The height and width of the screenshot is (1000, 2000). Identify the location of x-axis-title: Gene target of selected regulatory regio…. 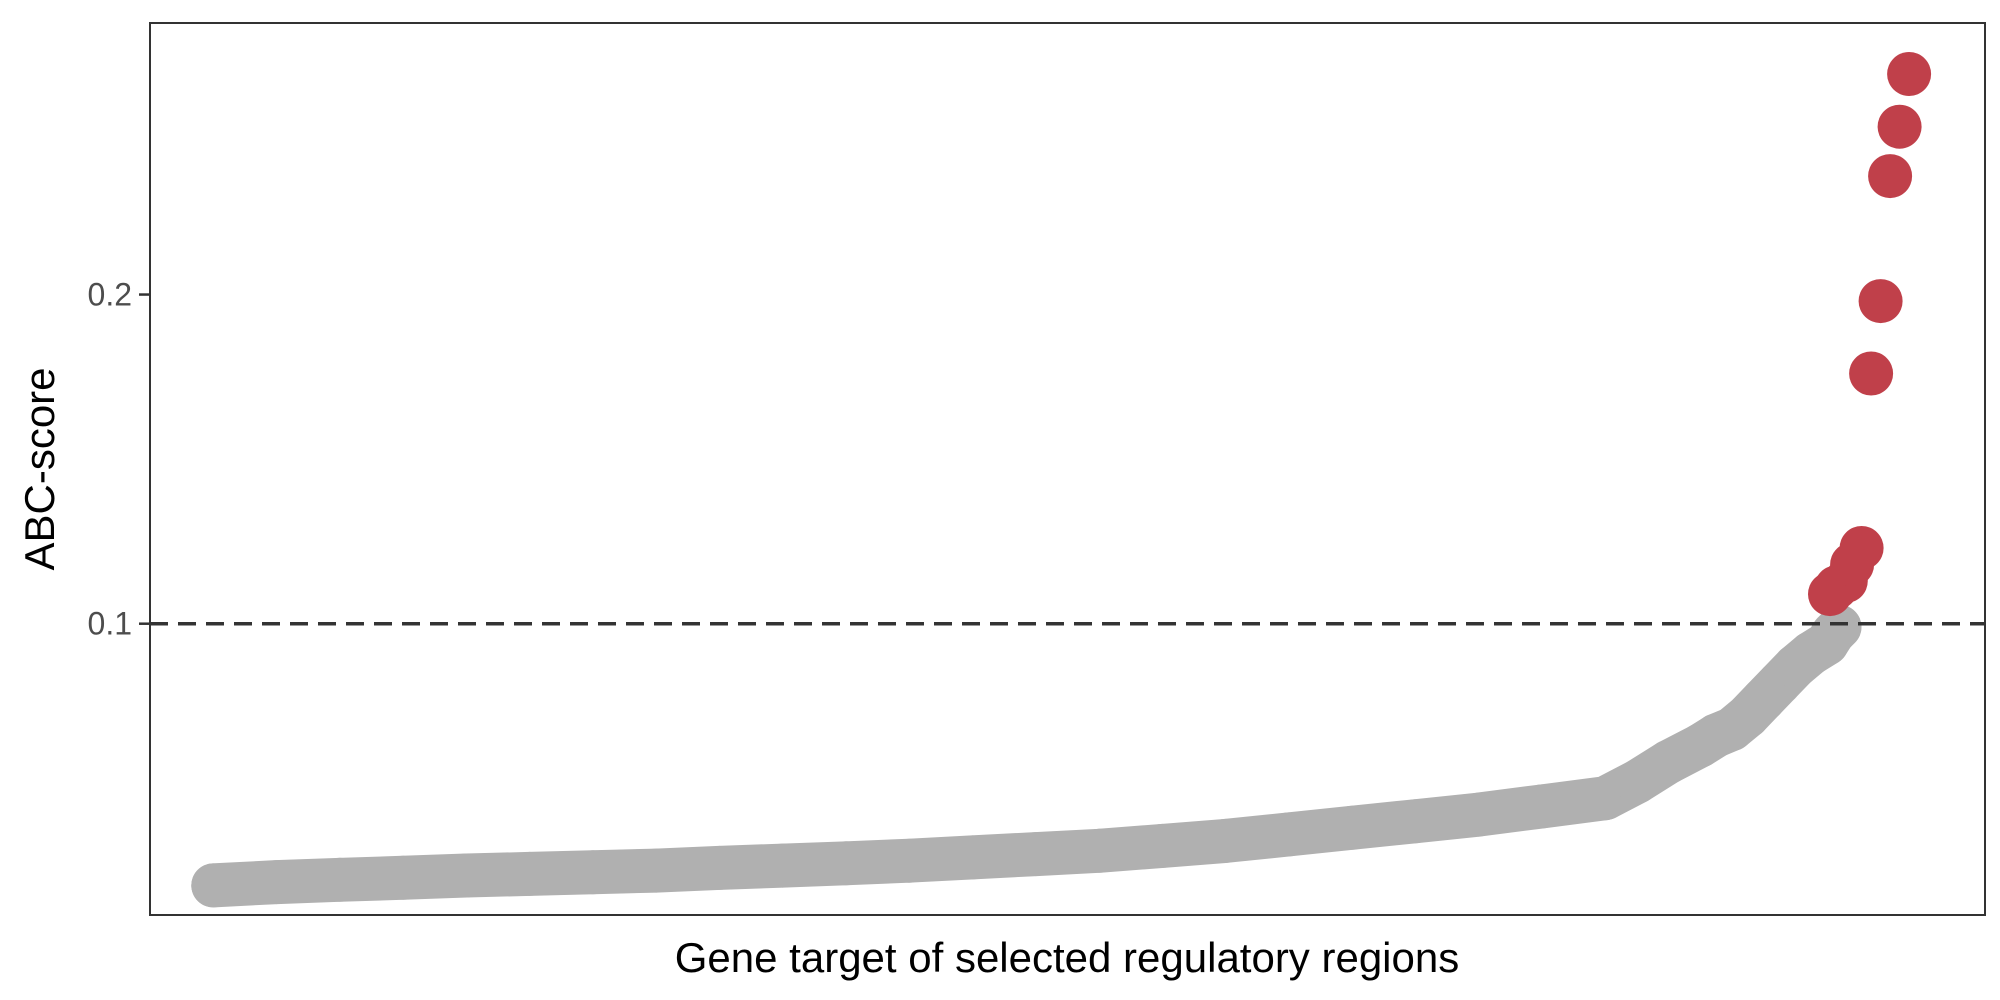
(1067, 957).